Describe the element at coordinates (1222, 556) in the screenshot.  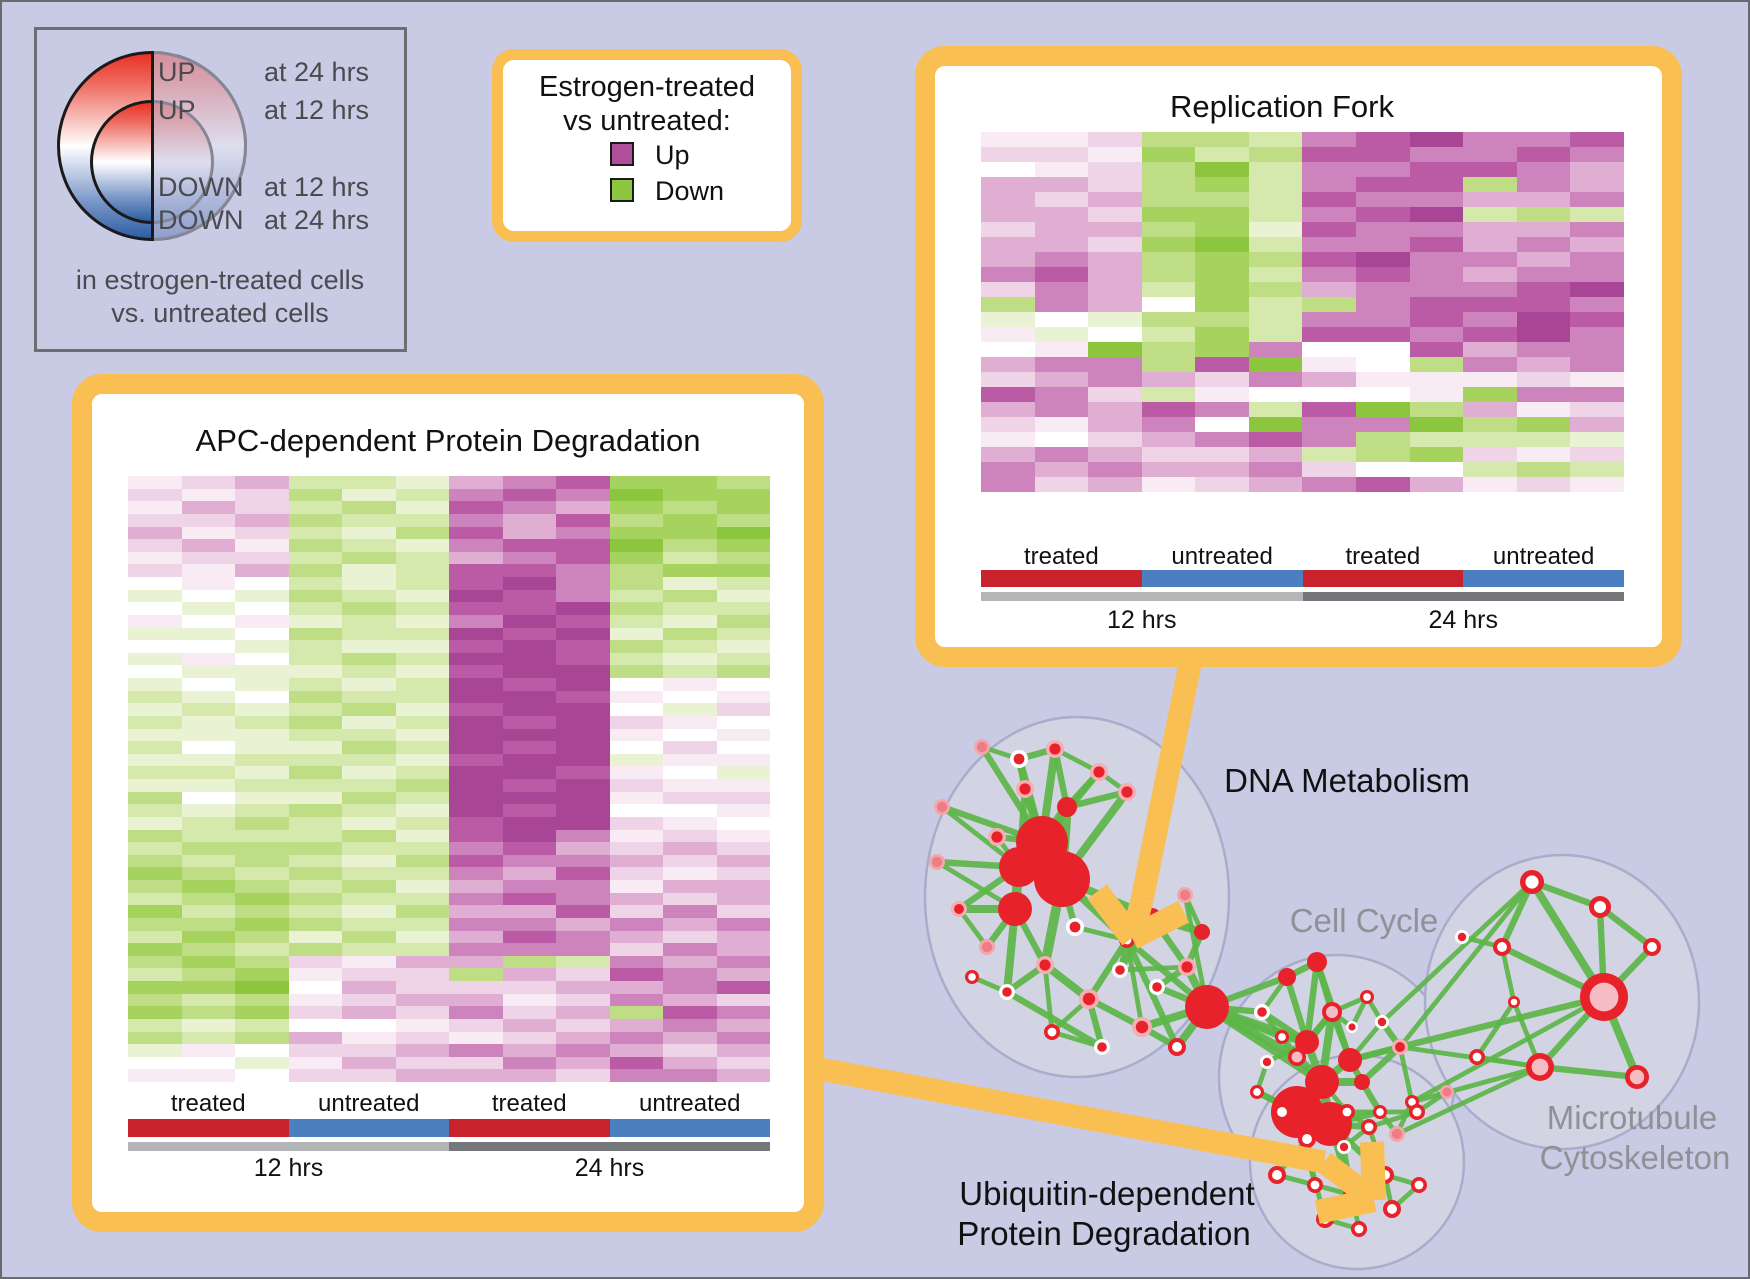
I see `group-label: untreated` at that location.